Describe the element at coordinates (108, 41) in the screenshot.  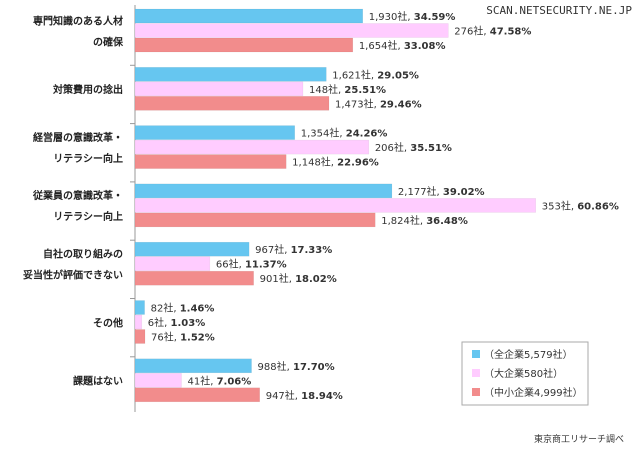
I see `category-label: の確保` at that location.